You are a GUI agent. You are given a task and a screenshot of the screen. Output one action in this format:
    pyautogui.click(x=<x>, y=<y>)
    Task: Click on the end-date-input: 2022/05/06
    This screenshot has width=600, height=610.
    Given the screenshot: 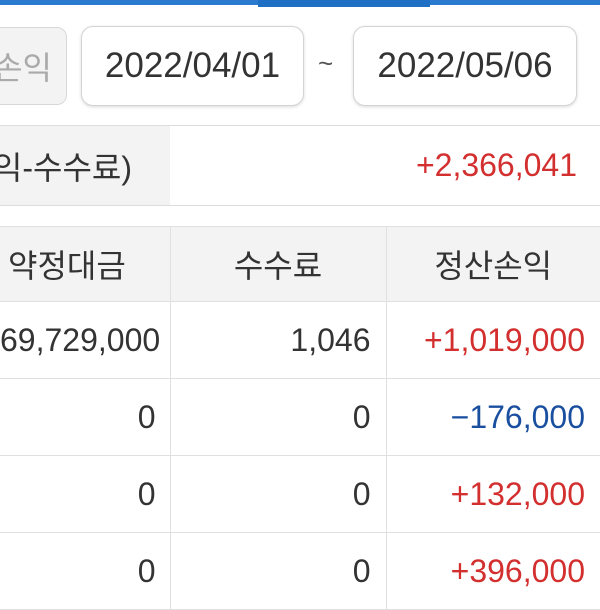 What is the action you would take?
    pyautogui.click(x=465, y=66)
    